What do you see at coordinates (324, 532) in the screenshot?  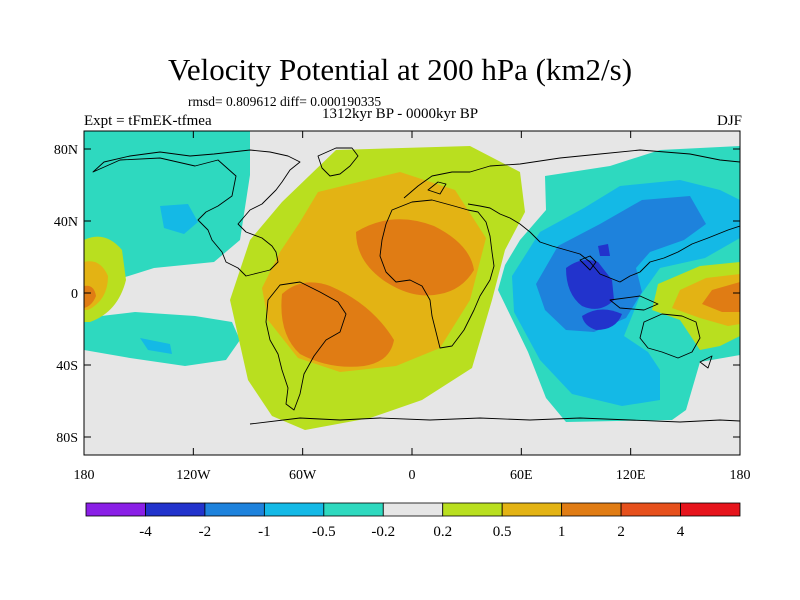 I see `colorbar-label: -0.5` at bounding box center [324, 532].